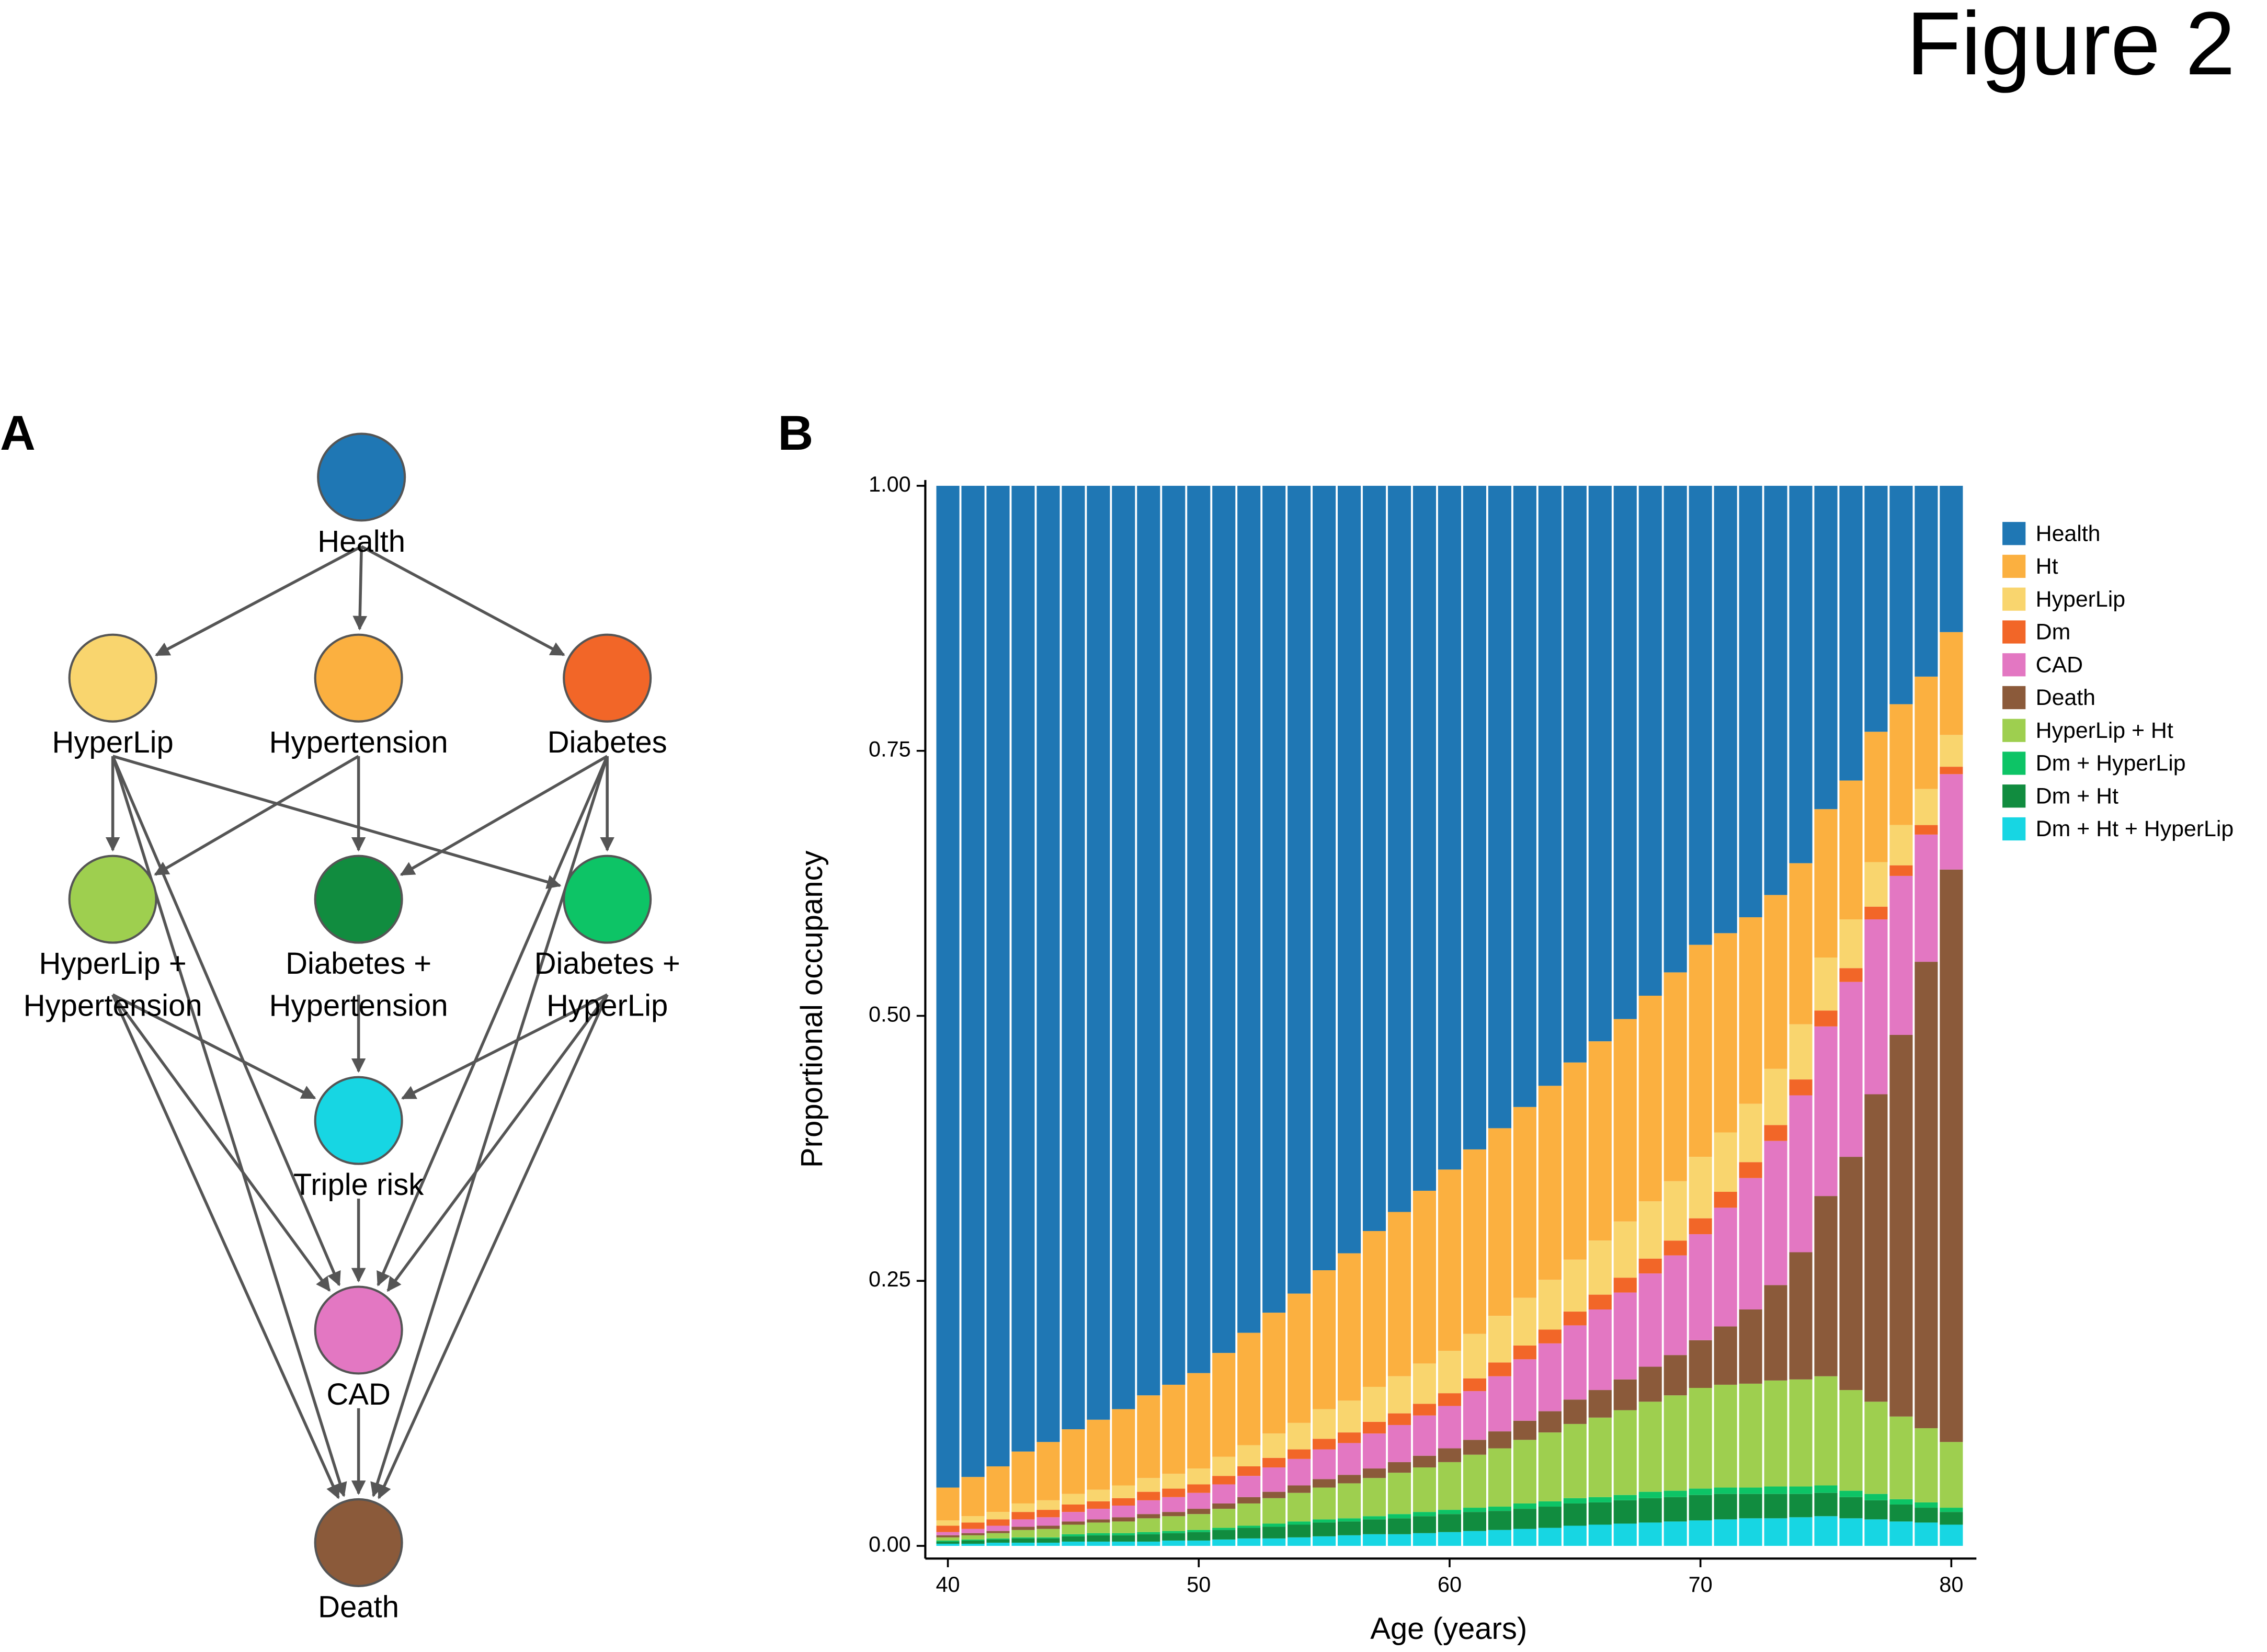  What do you see at coordinates (1199, 1584) in the screenshot?
I see `x-tick-label: 50` at bounding box center [1199, 1584].